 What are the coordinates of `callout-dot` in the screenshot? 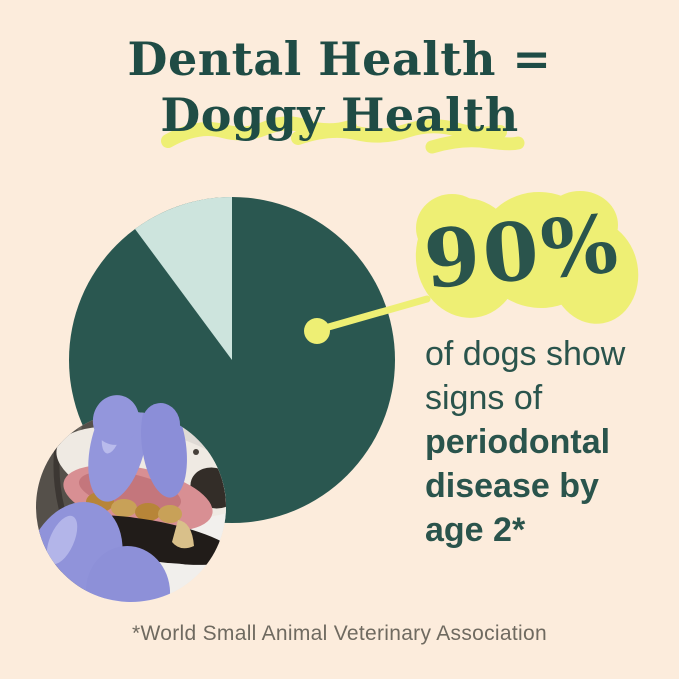 It's located at (317, 331).